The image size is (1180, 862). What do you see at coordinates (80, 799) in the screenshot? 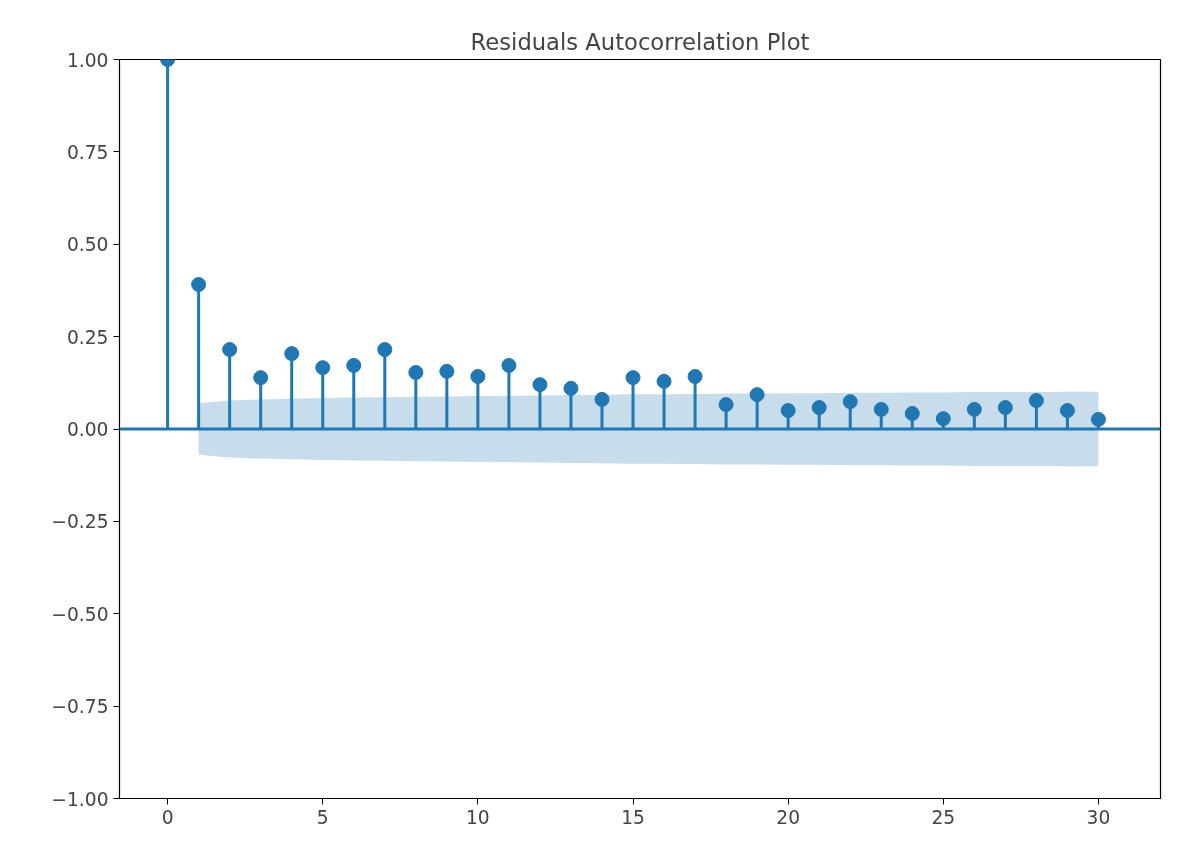
I see `y-tick-label: −1.00` at bounding box center [80, 799].